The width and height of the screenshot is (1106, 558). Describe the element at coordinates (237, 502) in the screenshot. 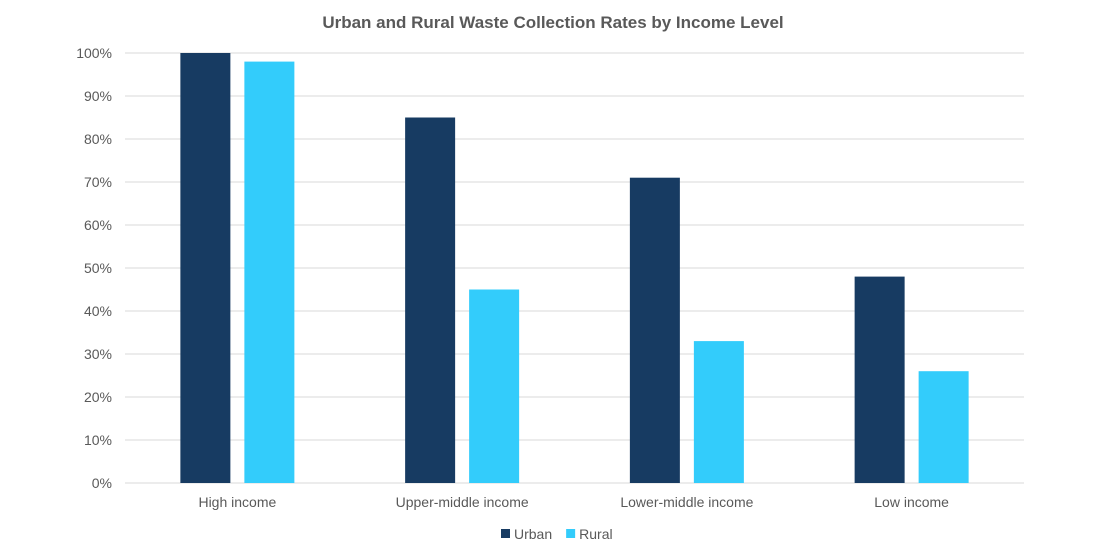

I see `x-tick-label: High income` at that location.